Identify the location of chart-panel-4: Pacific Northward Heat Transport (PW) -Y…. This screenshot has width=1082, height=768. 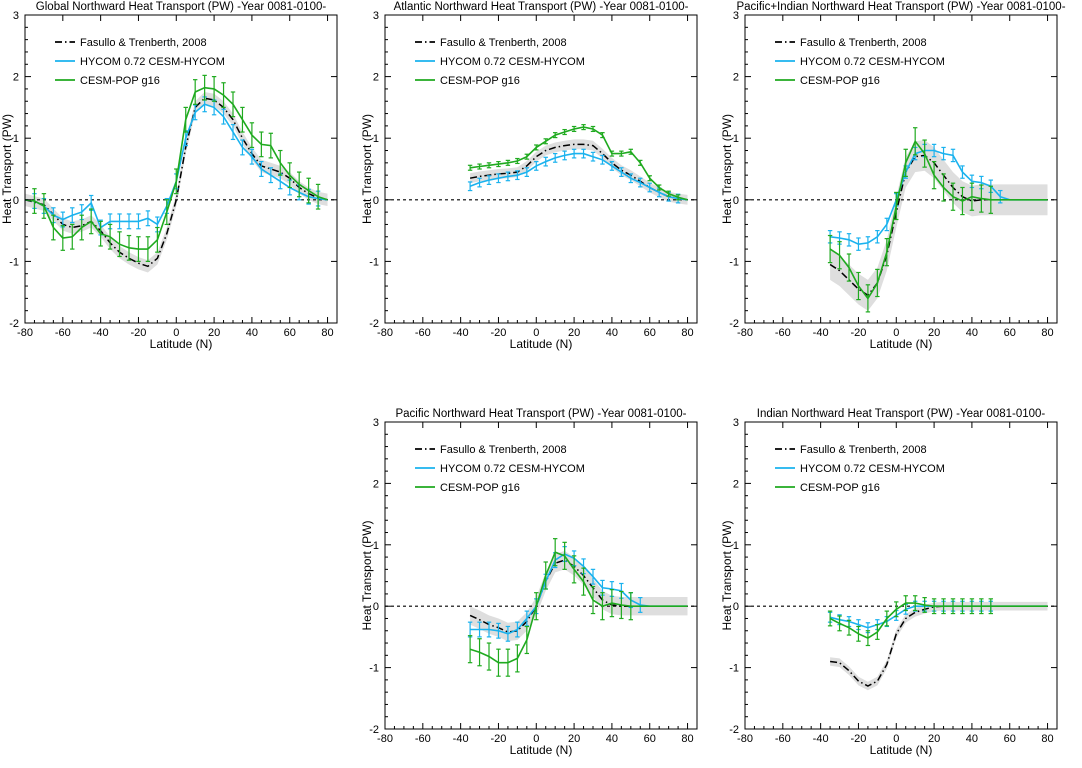
(529, 582).